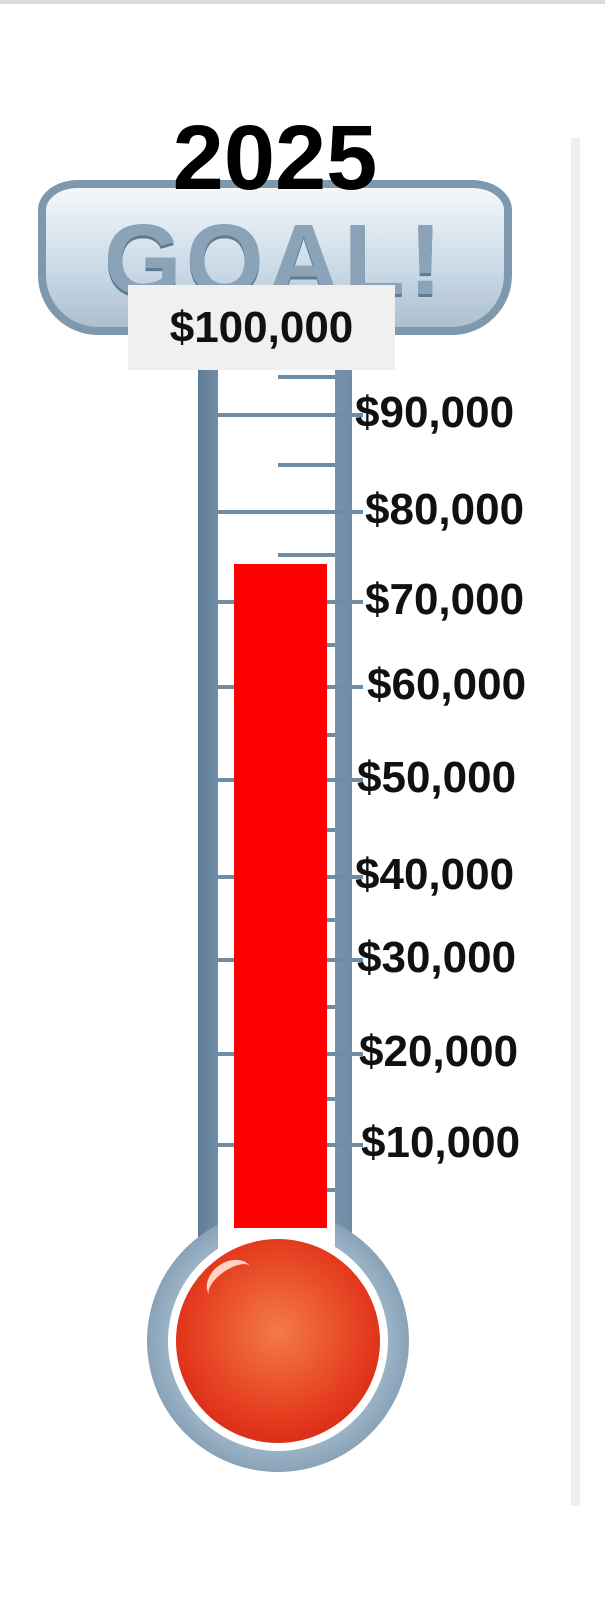 This screenshot has width=605, height=1601. Describe the element at coordinates (261, 327) in the screenshot. I see `goal-amount: $100,000` at that location.